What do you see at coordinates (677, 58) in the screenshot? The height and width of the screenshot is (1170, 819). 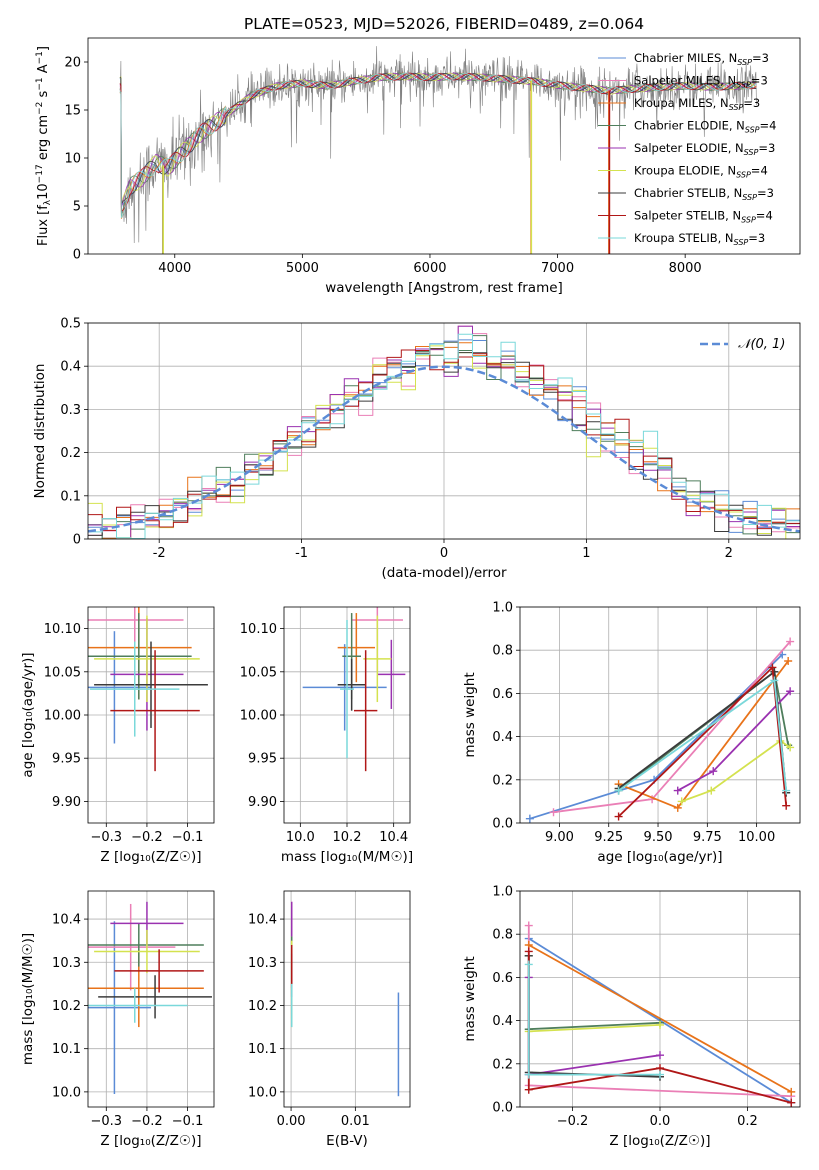 I see `legend-model-name: Chabrier MILES` at bounding box center [677, 58].